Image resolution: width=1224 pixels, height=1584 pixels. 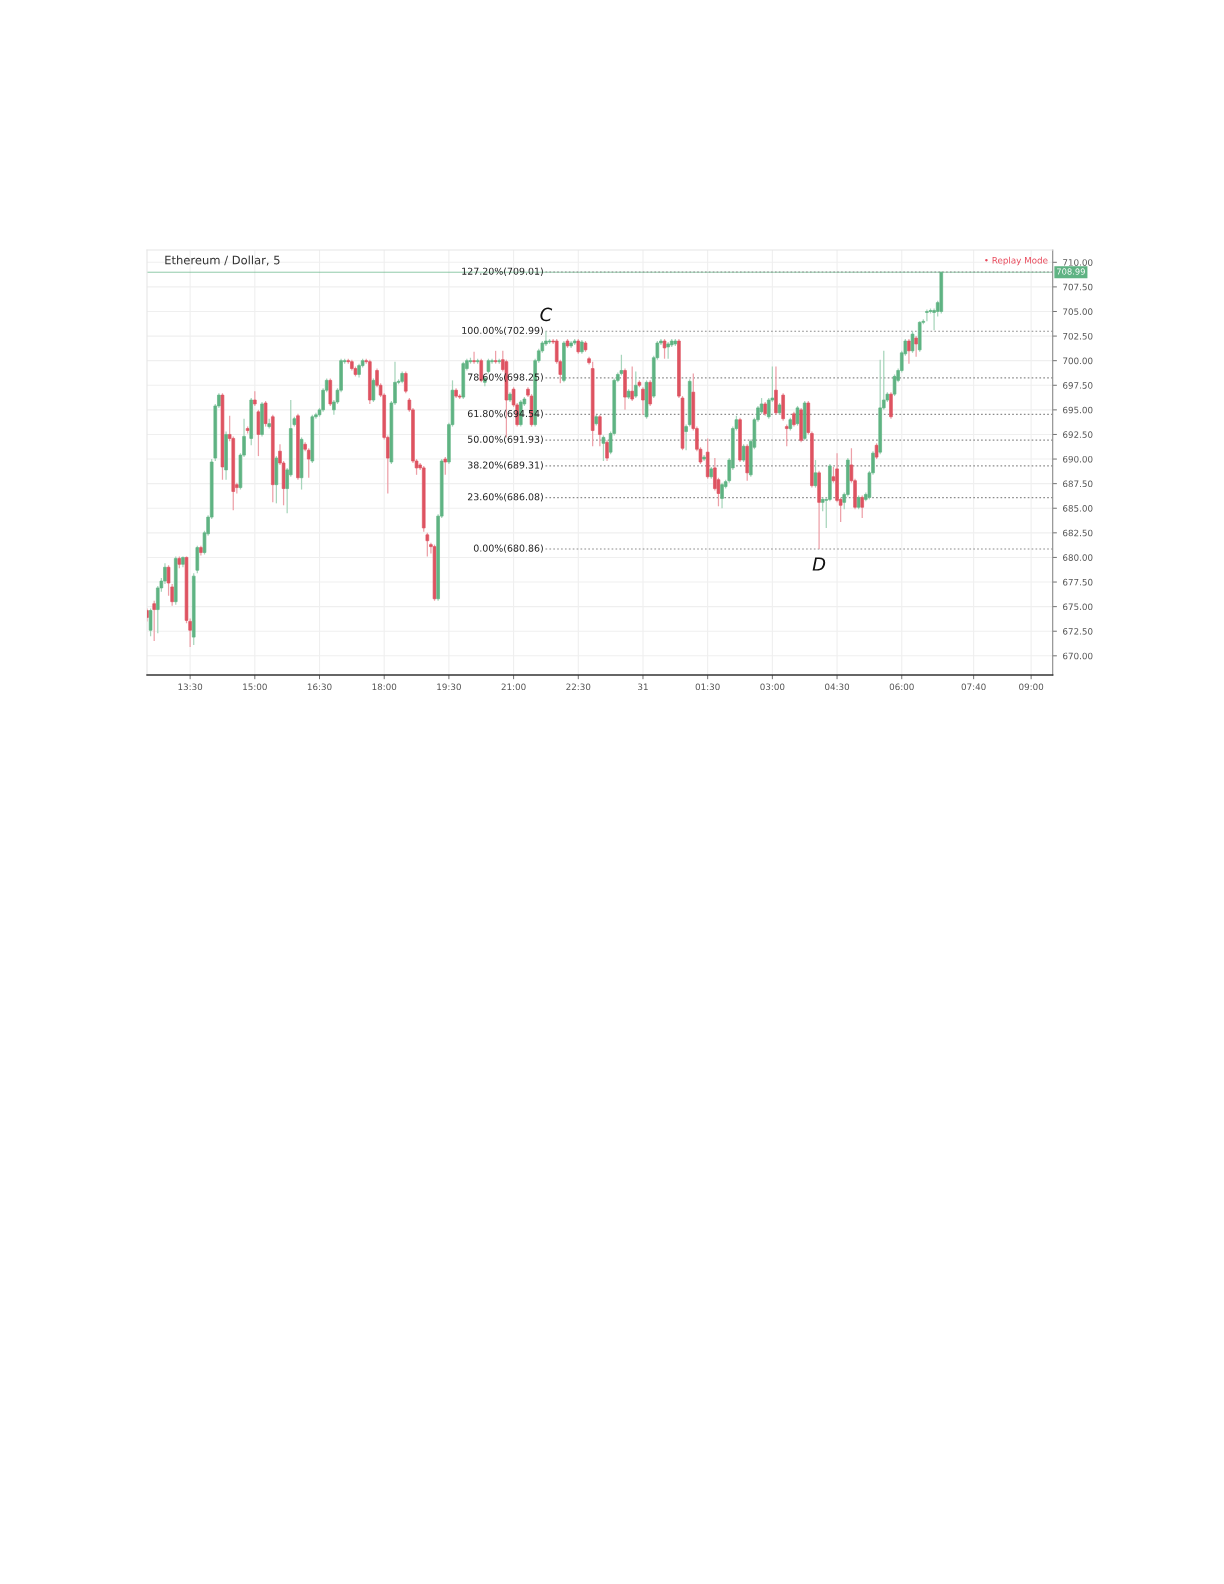 What do you see at coordinates (505, 497) in the screenshot?
I see `ref-line-label: 23.60%(686.08)` at bounding box center [505, 497].